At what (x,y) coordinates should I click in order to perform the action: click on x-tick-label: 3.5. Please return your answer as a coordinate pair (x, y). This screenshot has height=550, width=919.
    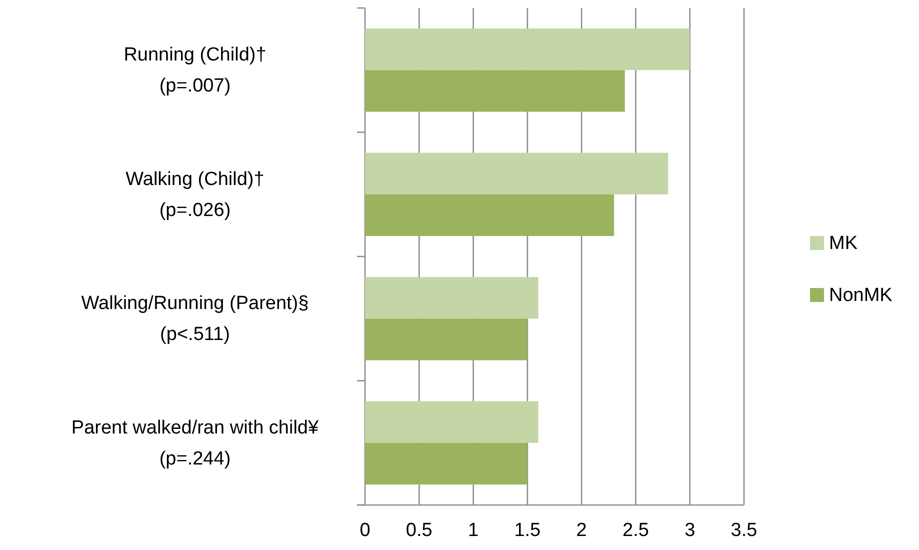
    Looking at the image, I should click on (744, 530).